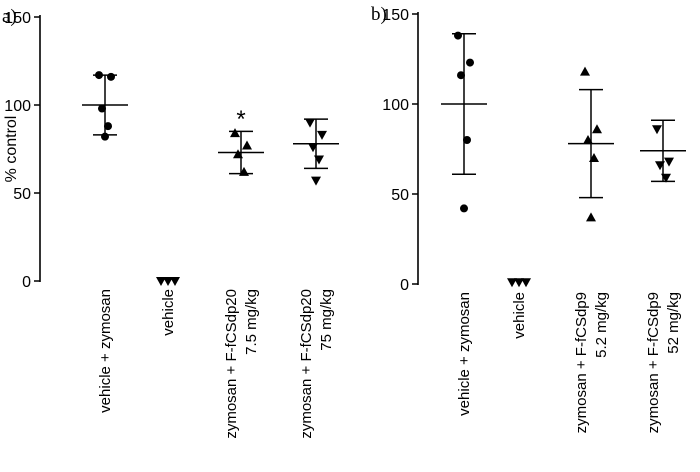  Describe the element at coordinates (241, 141) in the screenshot. I see `group-2: *` at that location.